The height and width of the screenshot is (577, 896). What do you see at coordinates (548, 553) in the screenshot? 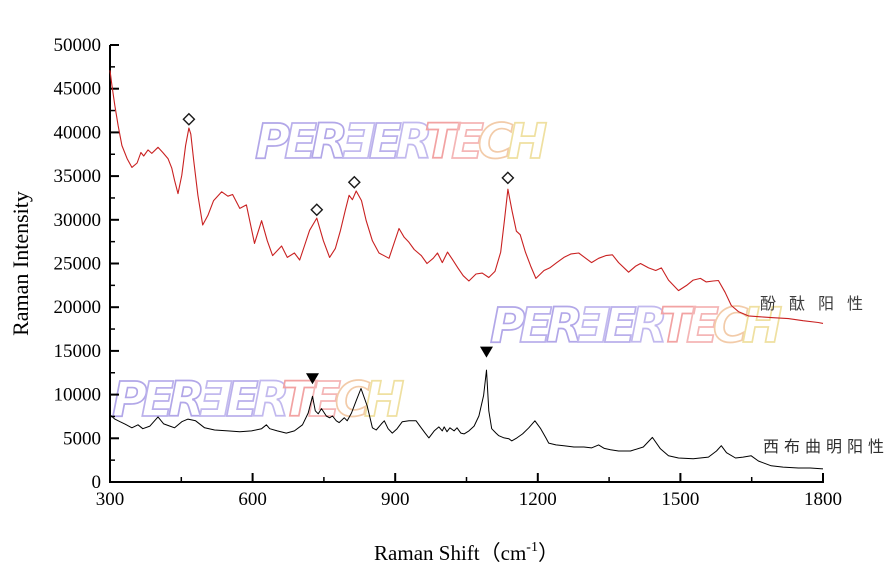
I see `x-axis-label-suffix: ）` at bounding box center [548, 553].